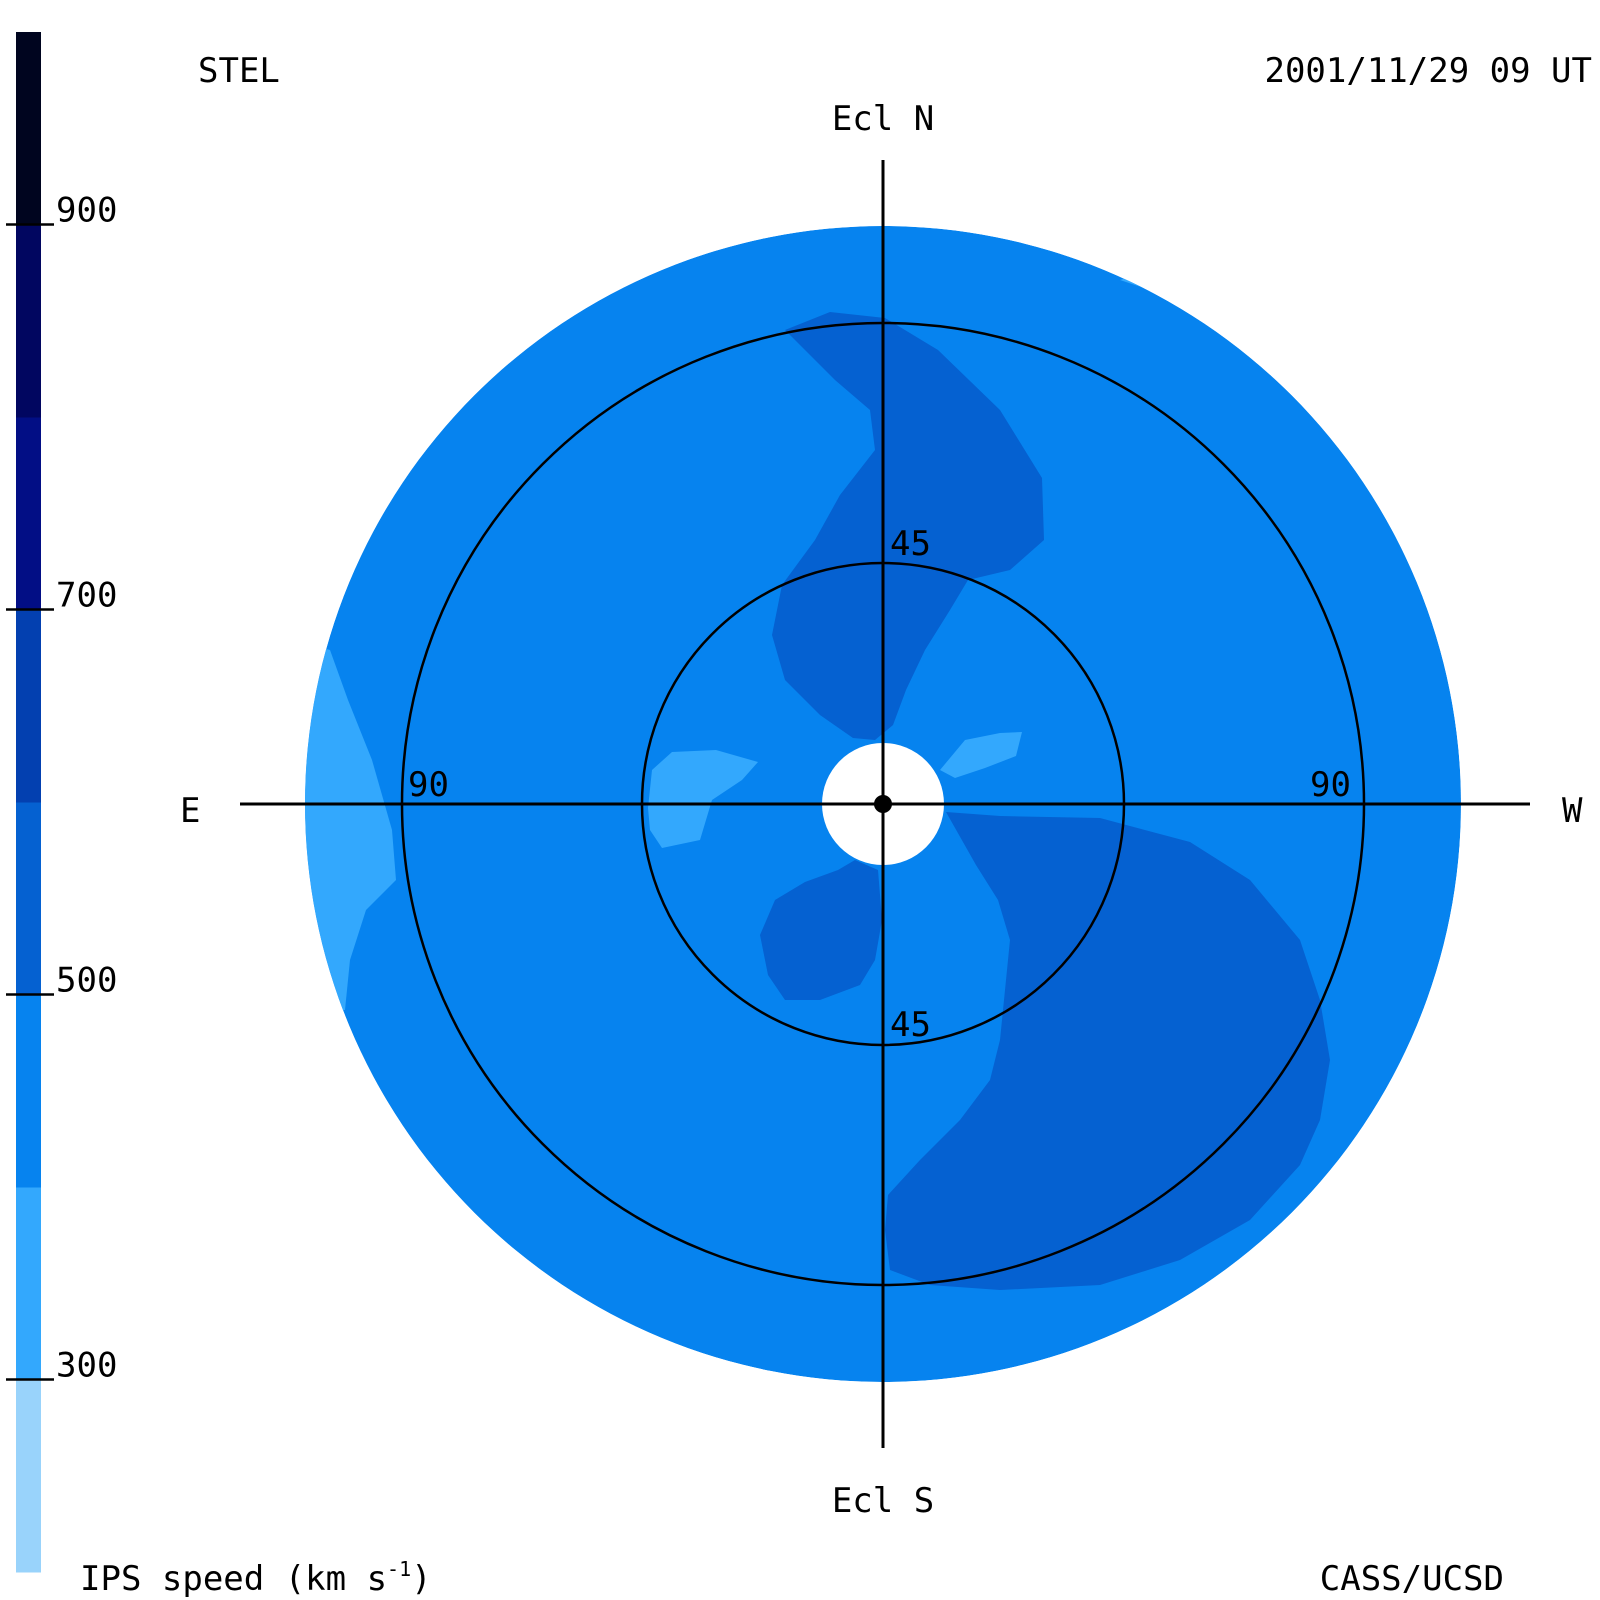 The width and height of the screenshot is (1600, 1600). I want to click on direction-label-north: Ecl N, so click(883, 119).